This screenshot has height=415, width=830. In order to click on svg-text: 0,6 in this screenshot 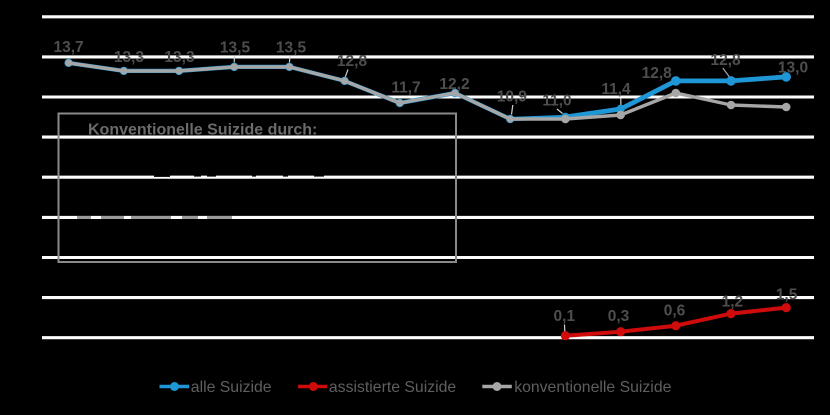, I will do `click(675, 311)`.